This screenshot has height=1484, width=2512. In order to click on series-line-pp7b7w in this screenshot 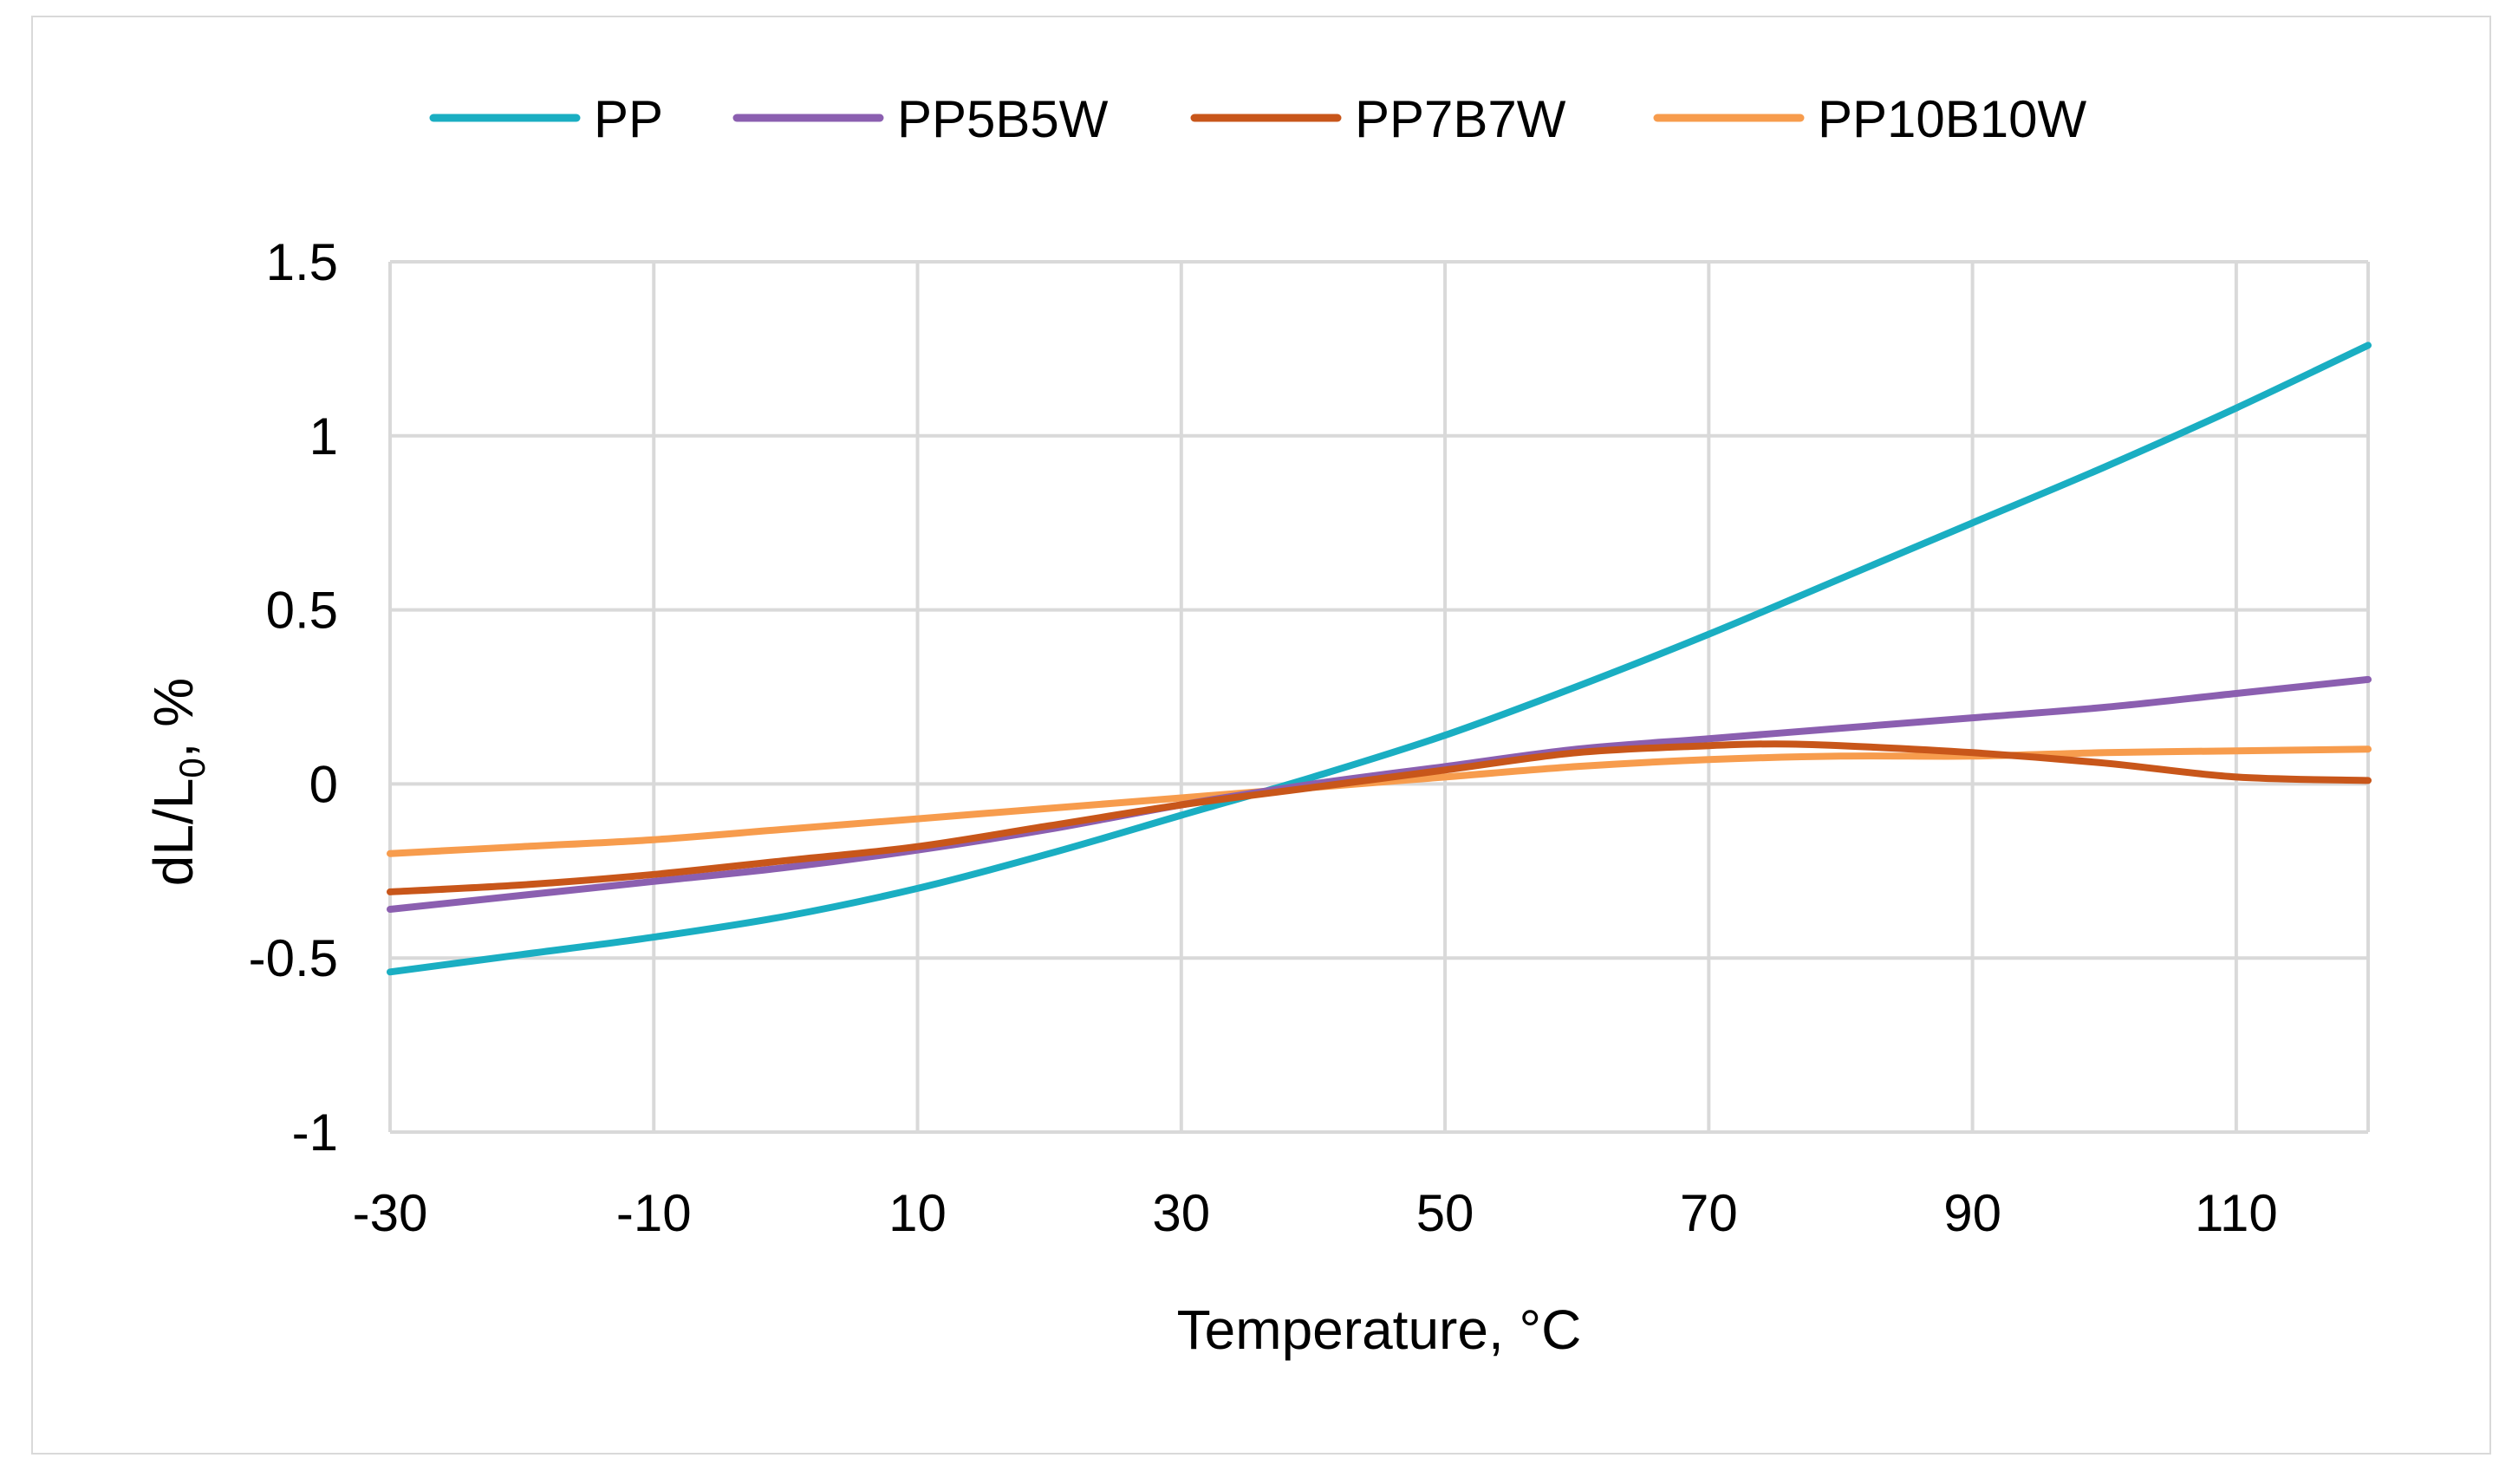, I will do `click(1380, 817)`.